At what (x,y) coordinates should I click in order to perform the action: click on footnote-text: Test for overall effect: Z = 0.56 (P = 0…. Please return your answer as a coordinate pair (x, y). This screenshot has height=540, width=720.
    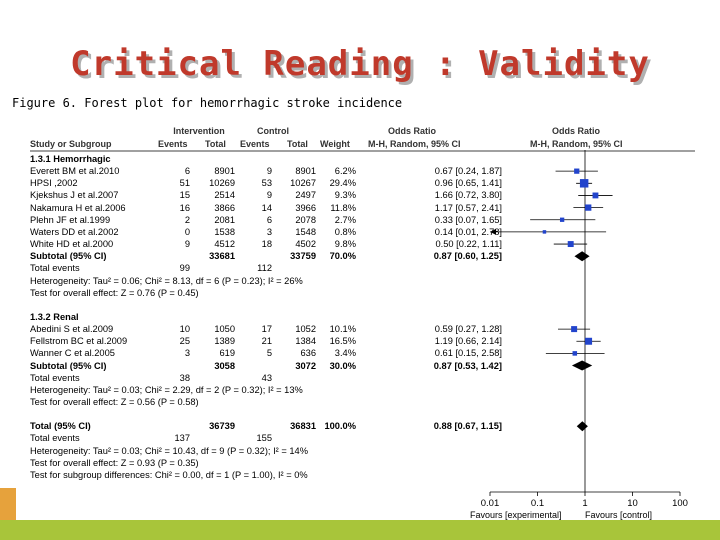
    Looking at the image, I should click on (114, 402).